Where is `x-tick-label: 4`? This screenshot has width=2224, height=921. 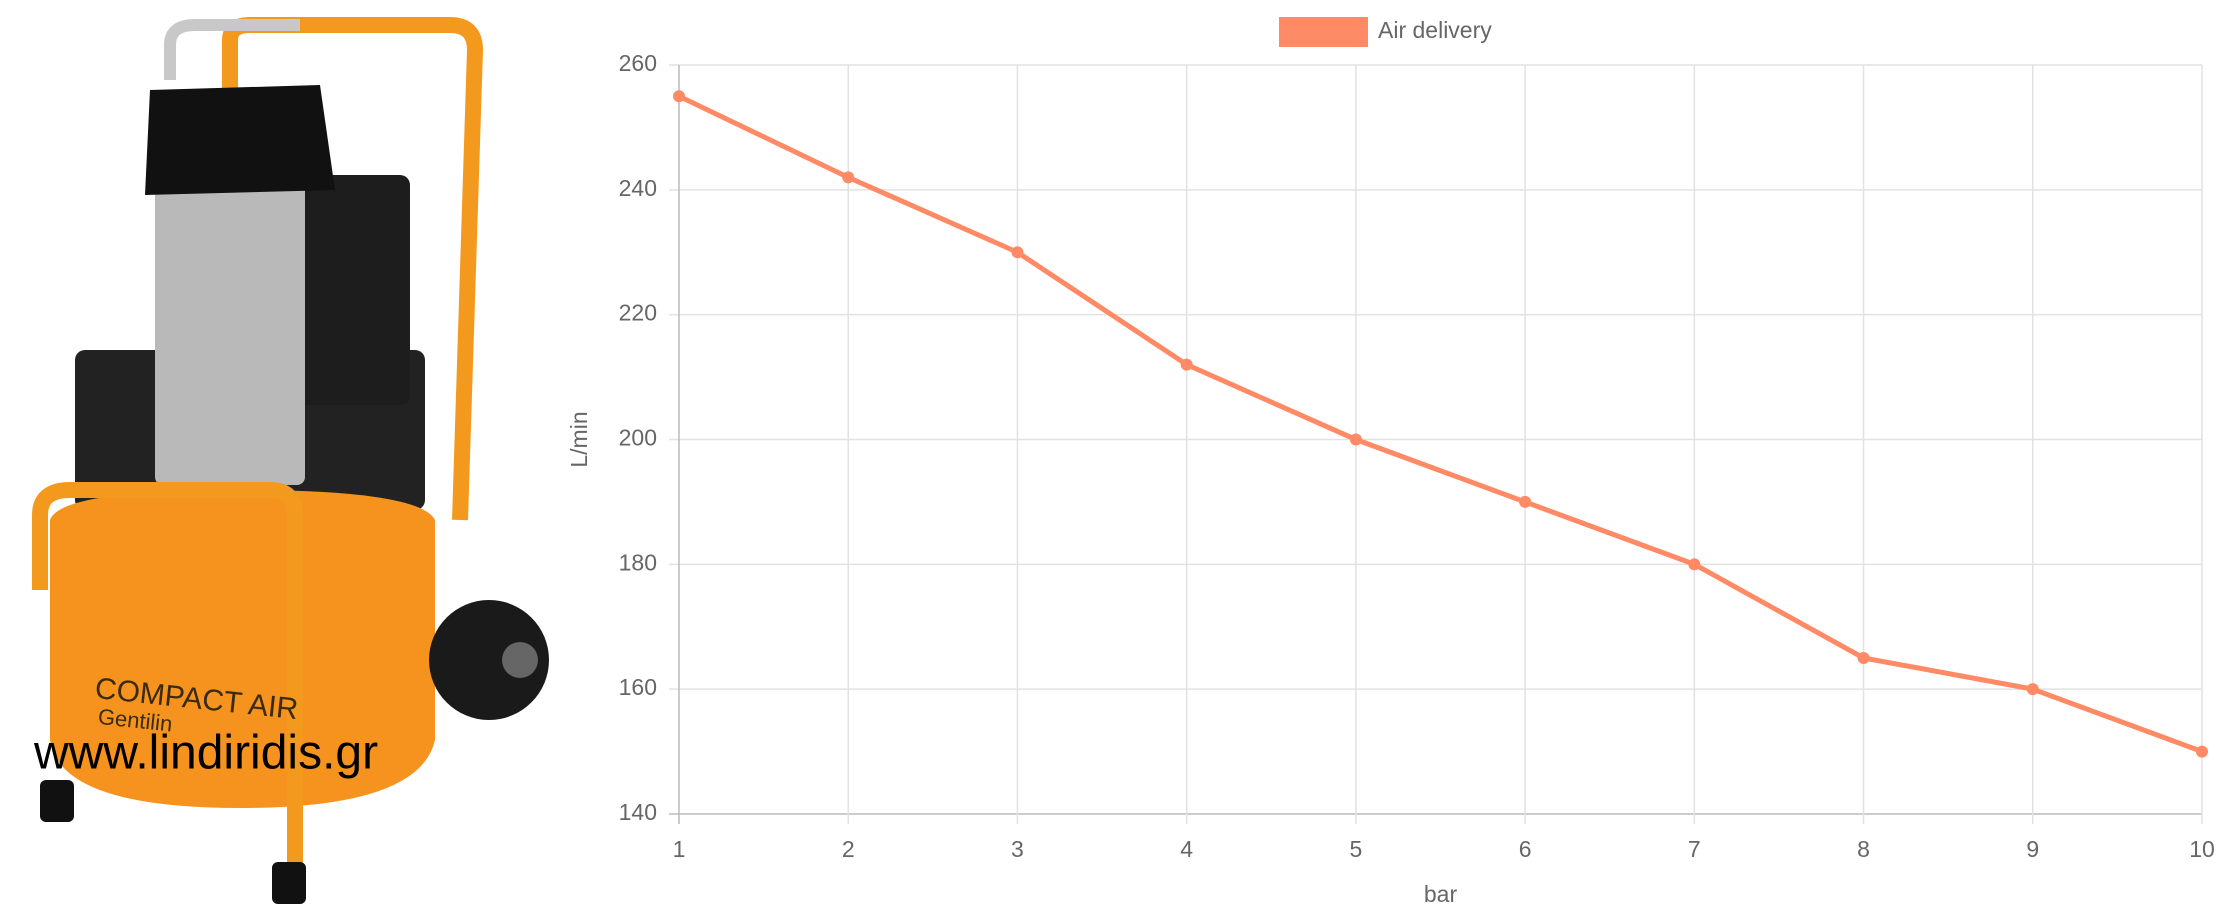
x-tick-label: 4 is located at coordinates (1186, 849).